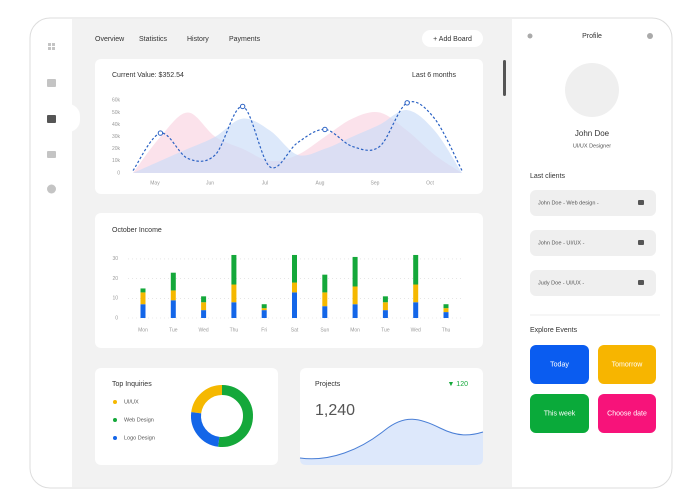  Describe the element at coordinates (148, 75) in the screenshot. I see `chart-title: Current Value: $352.54` at that location.